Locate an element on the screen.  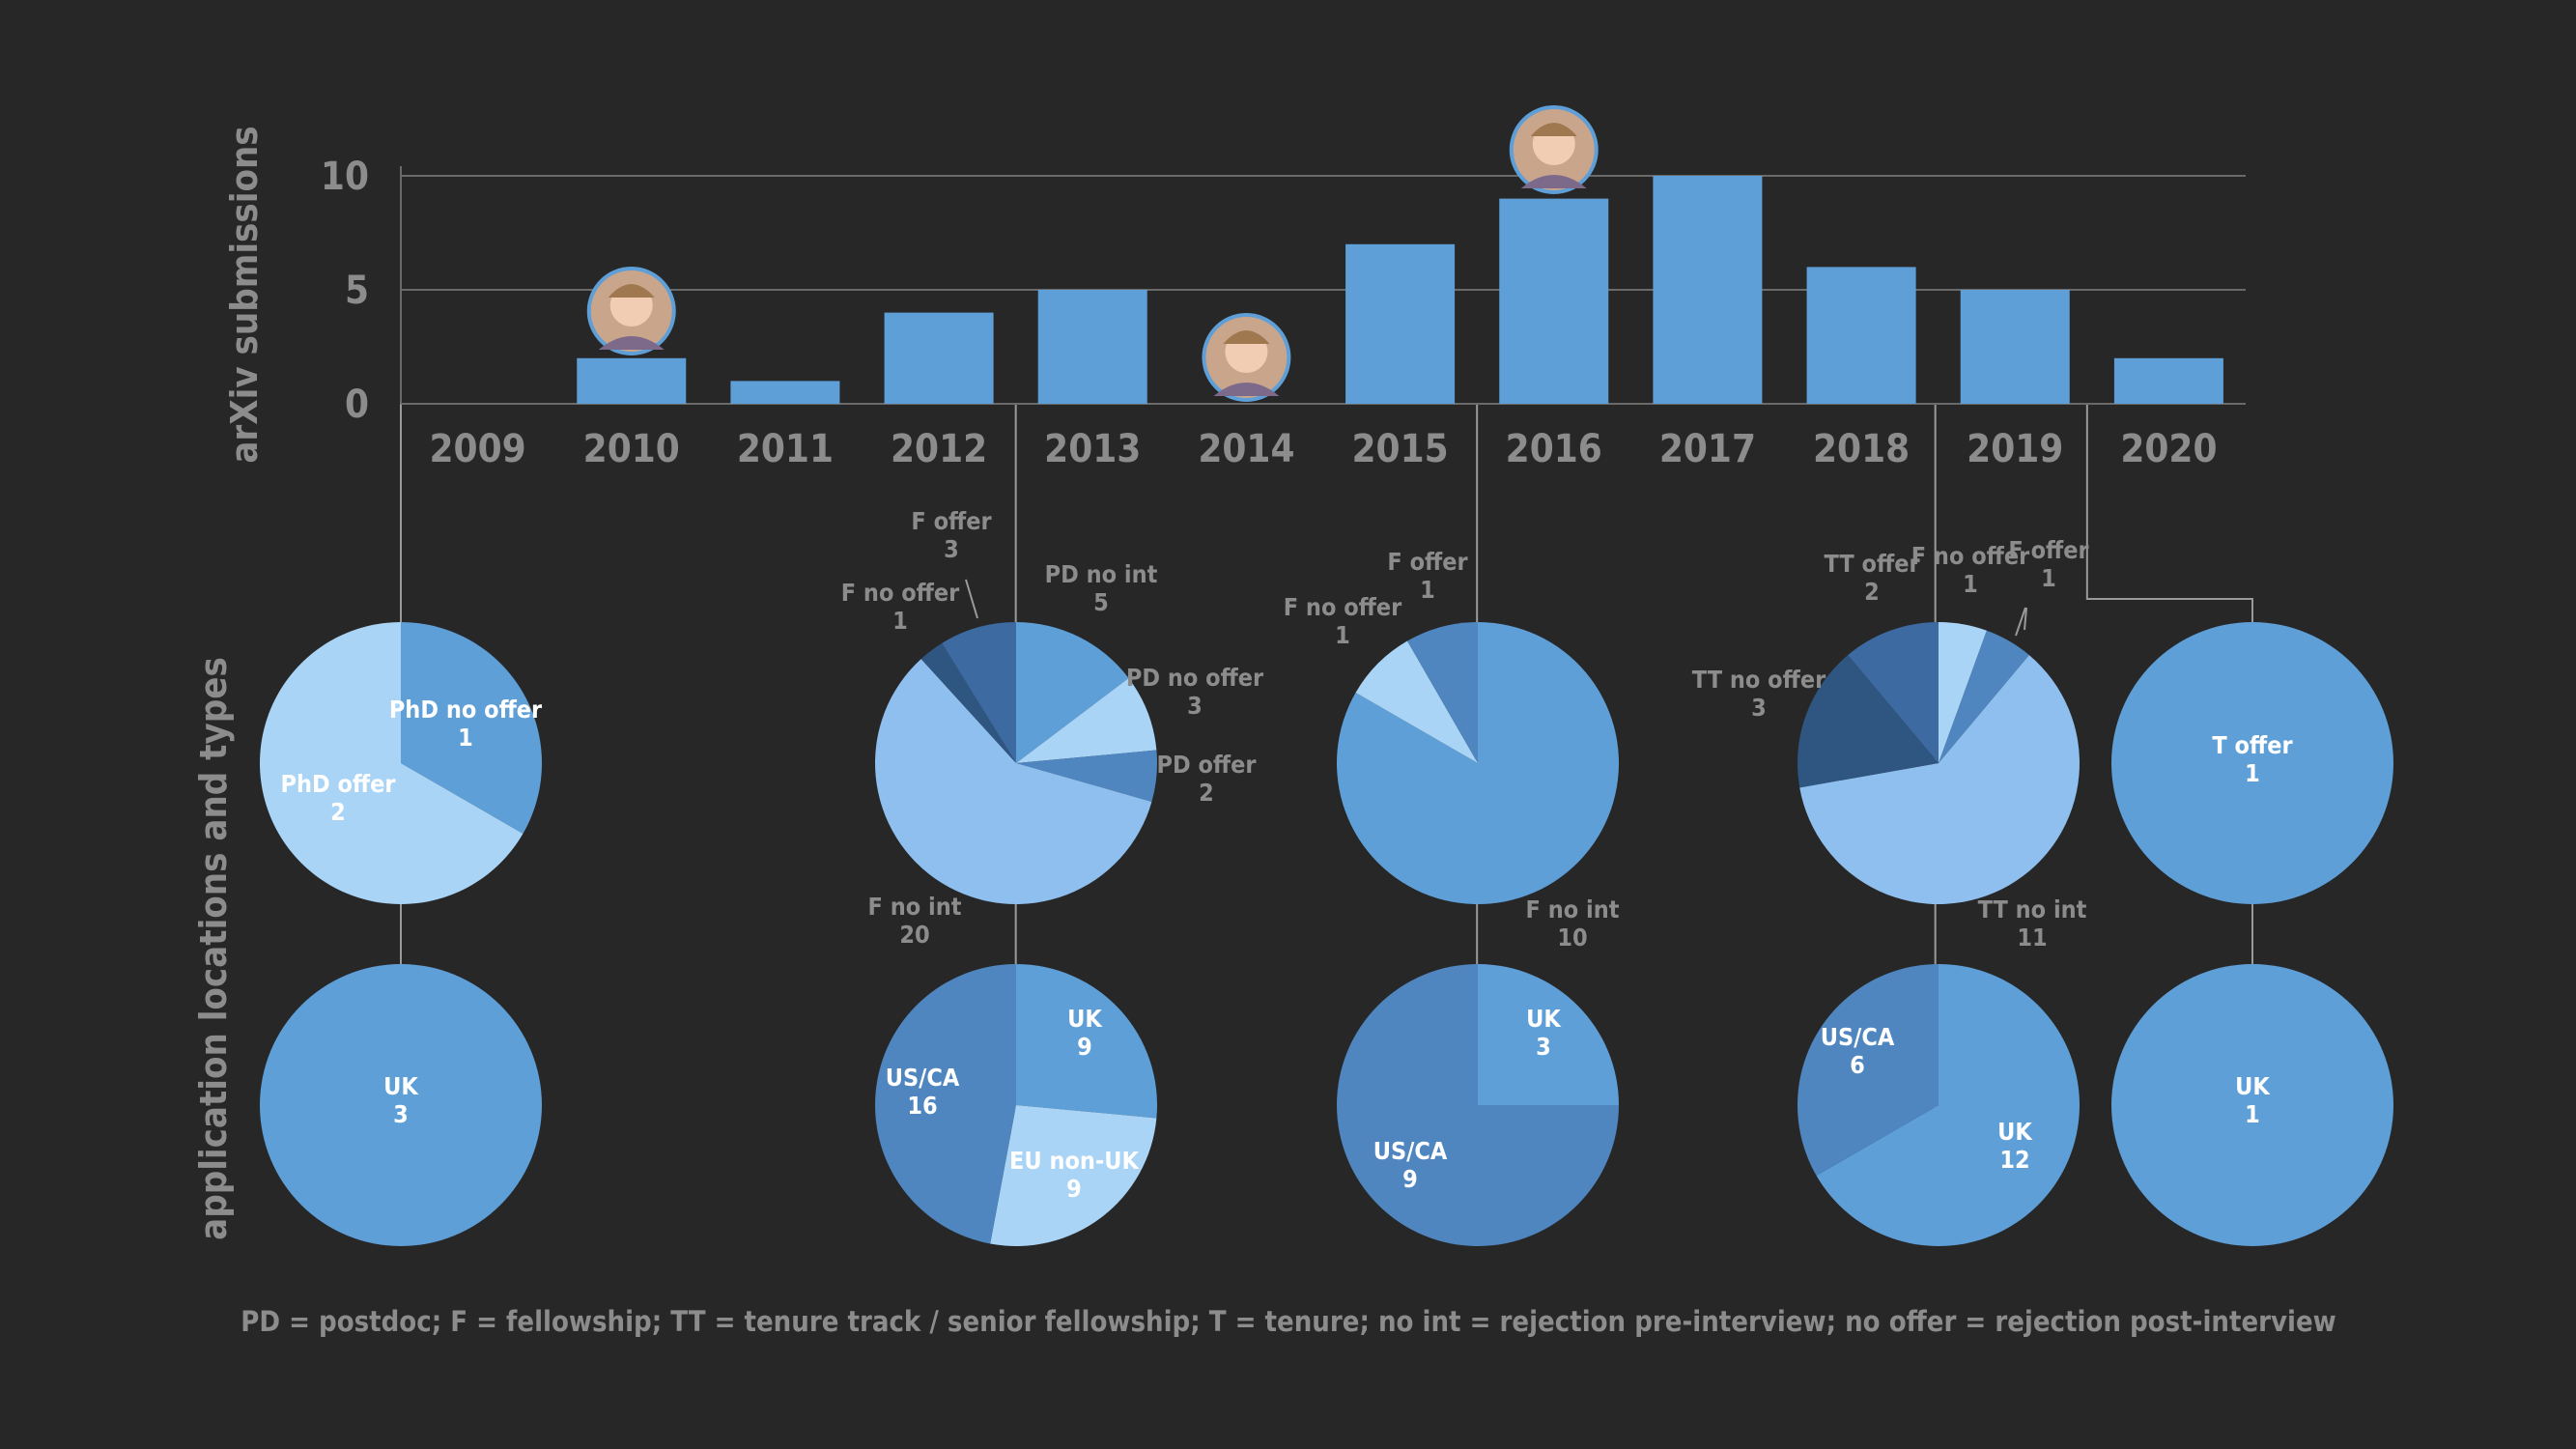
pie-slice-tt-no-offer is located at coordinates (1868, 721).